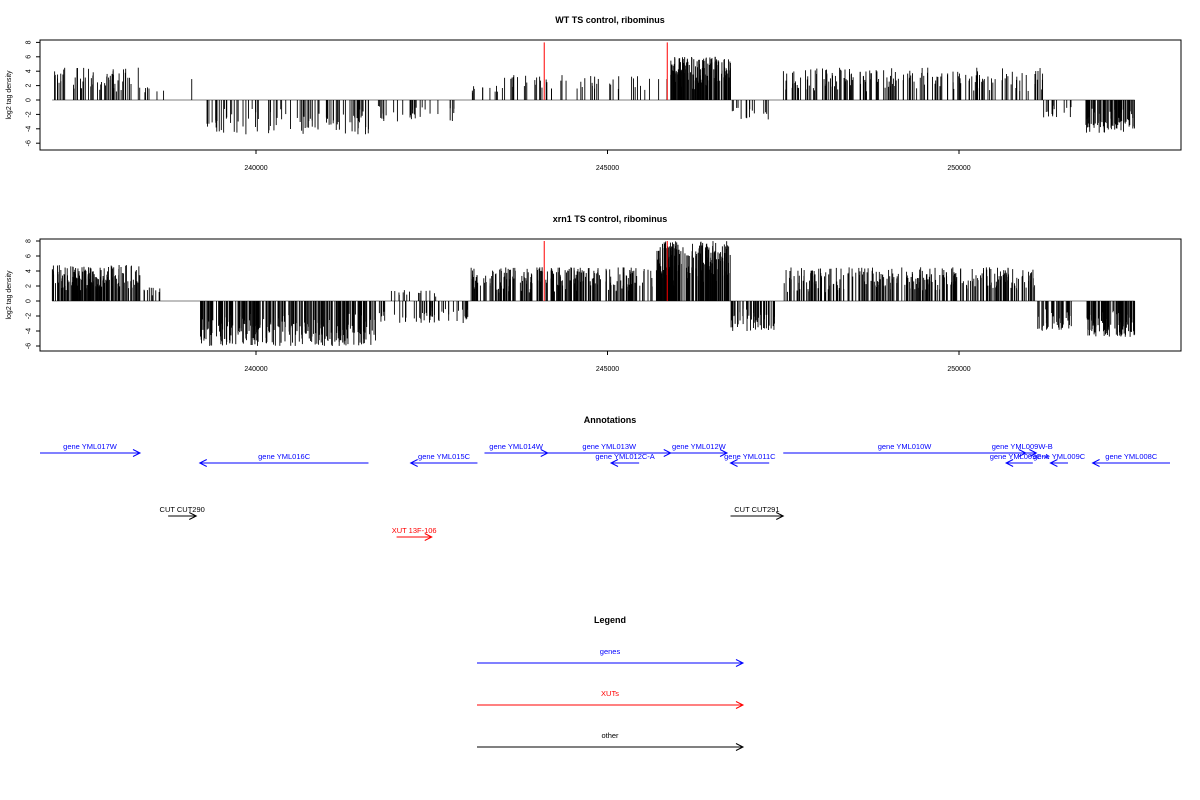  What do you see at coordinates (444, 456) in the screenshot?
I see `annotation-label: gene YML015C` at bounding box center [444, 456].